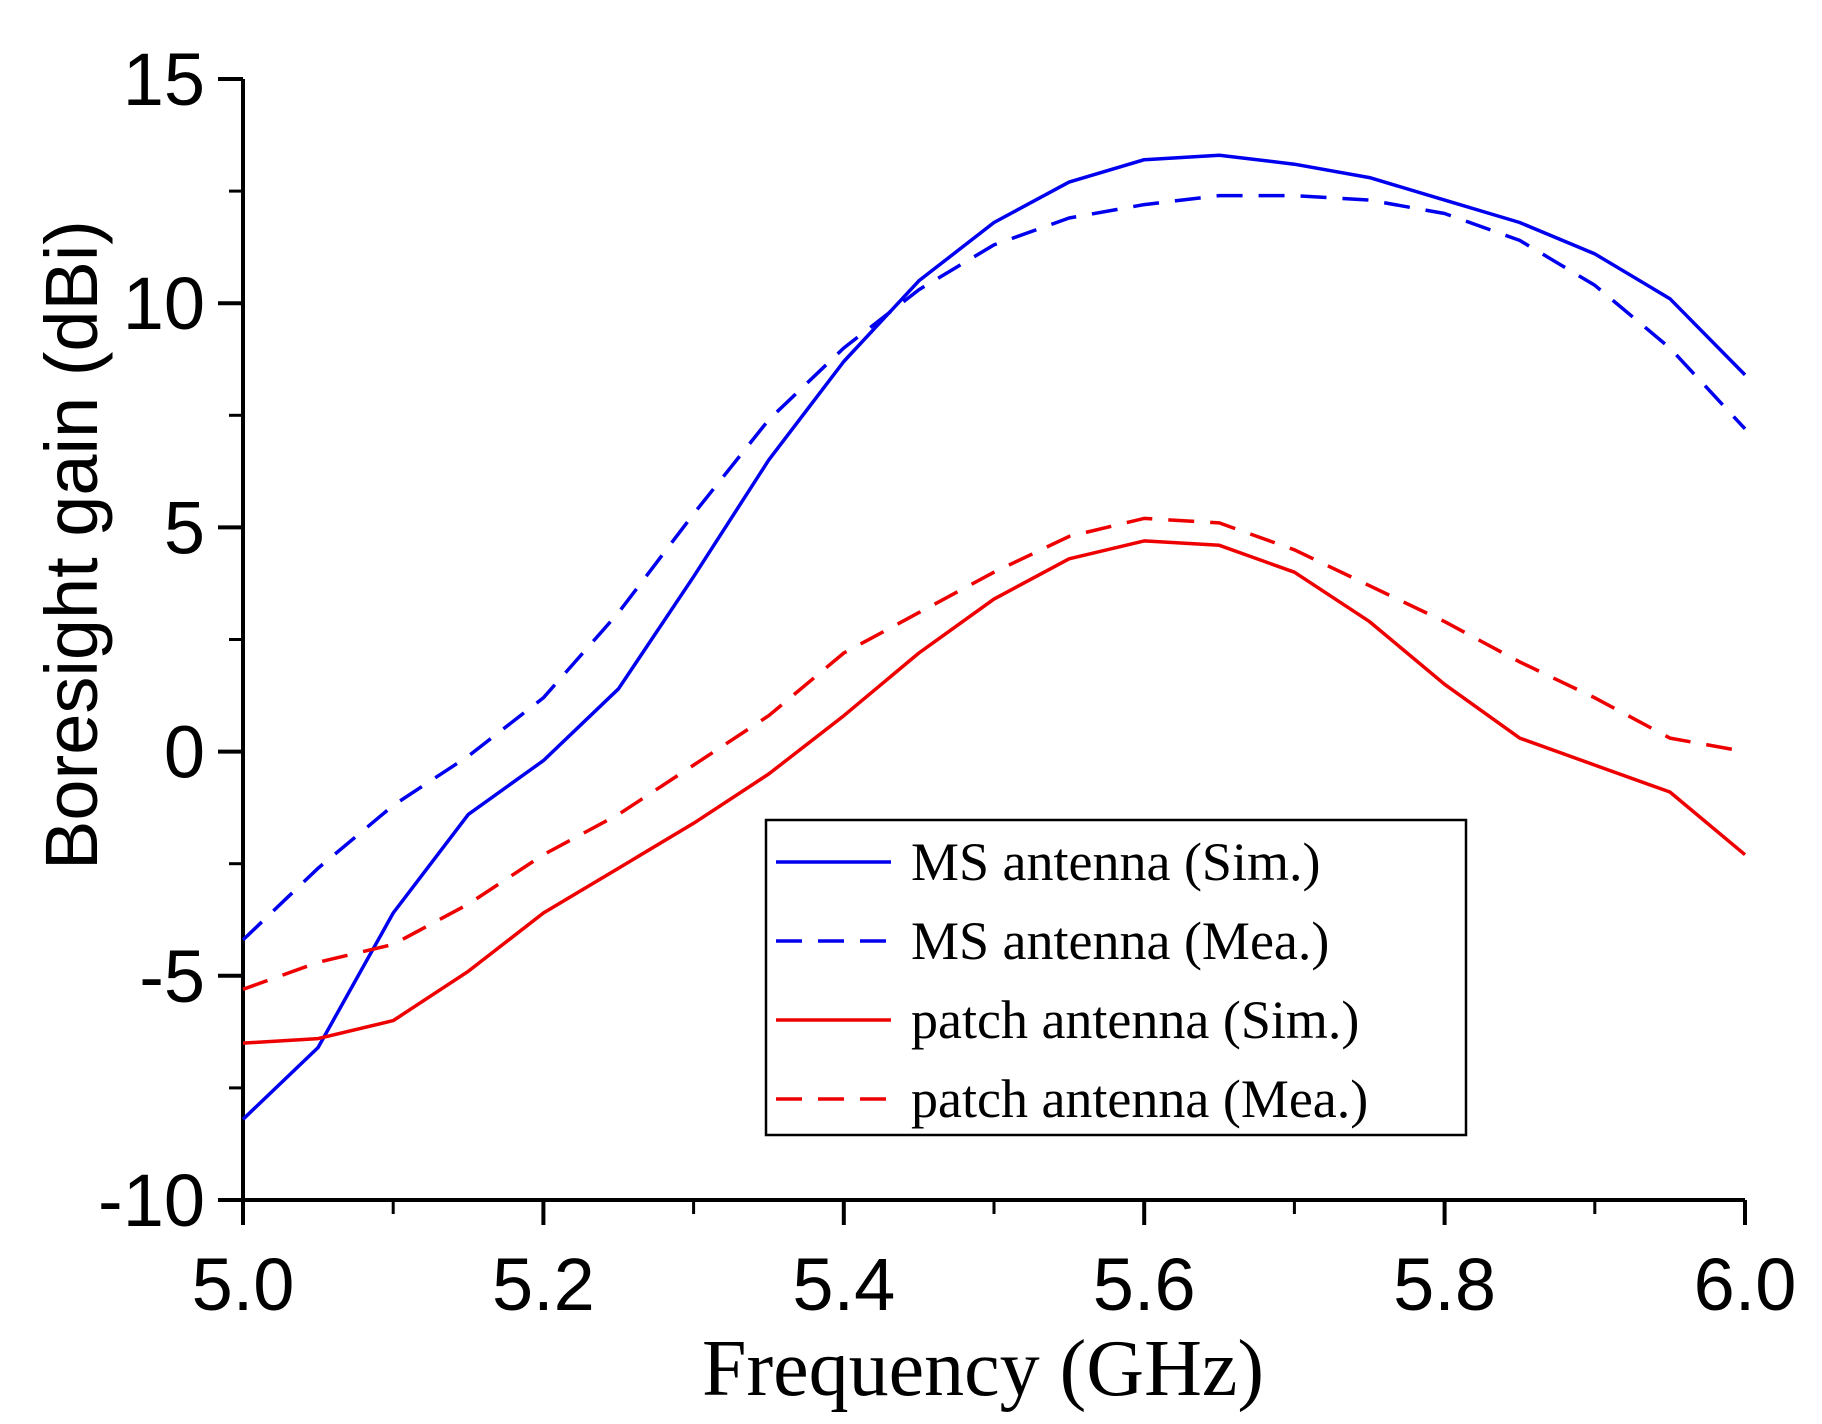 The height and width of the screenshot is (1424, 1822). What do you see at coordinates (1745, 1284) in the screenshot?
I see `x-tick-label: 6.0` at bounding box center [1745, 1284].